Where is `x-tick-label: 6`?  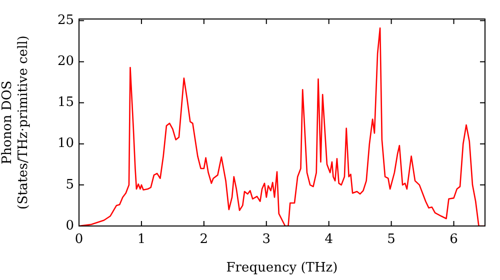 x-tick-label: 6 is located at coordinates (454, 240).